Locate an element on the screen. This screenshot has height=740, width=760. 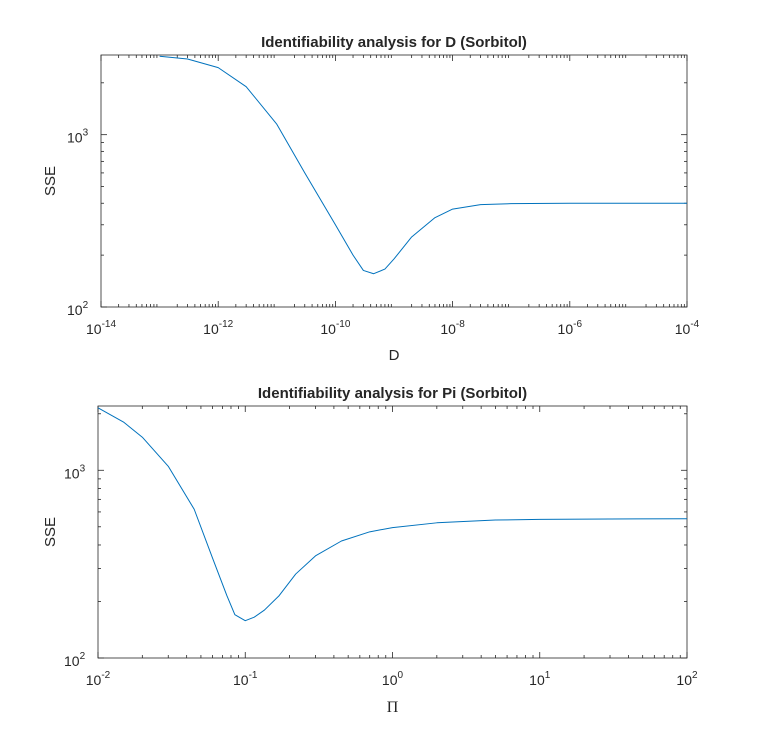
x-tick-label: 10⁻⁶ is located at coordinates (570, 328).